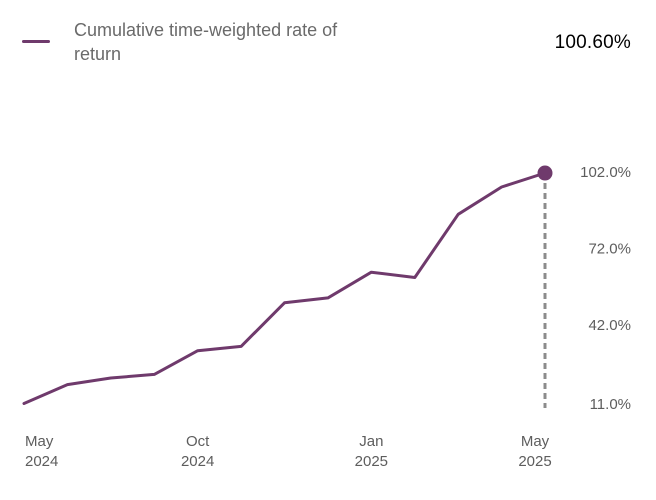 This screenshot has height=500, width=656. What do you see at coordinates (592, 42) in the screenshot?
I see `current-return-value: 100.60%` at bounding box center [592, 42].